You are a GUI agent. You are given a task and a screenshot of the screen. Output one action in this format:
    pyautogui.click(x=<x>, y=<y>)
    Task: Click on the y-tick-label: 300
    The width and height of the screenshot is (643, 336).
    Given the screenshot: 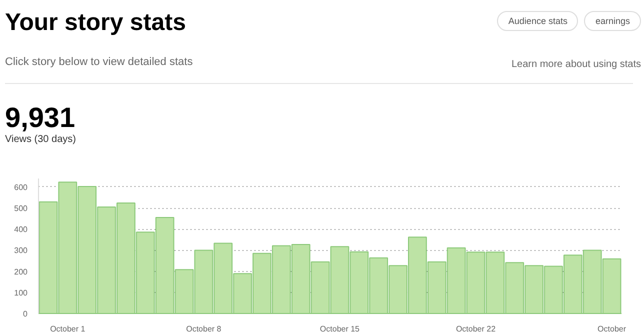 What is the action you would take?
    pyautogui.click(x=21, y=251)
    